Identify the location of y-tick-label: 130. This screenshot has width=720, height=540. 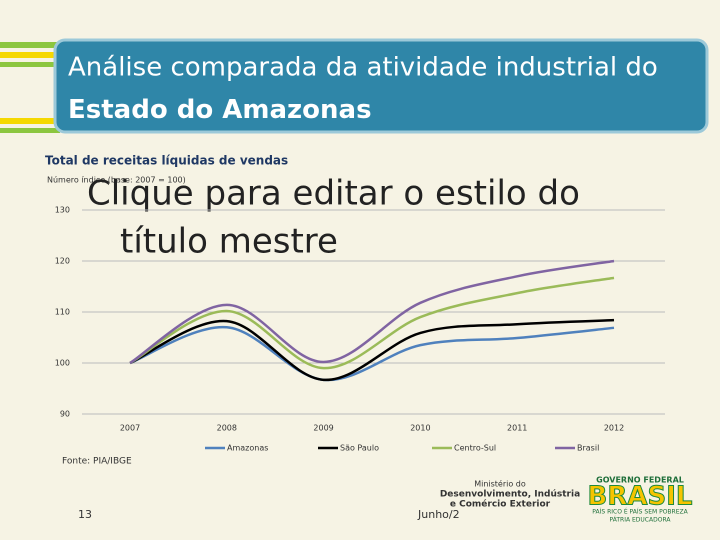
(62, 210).